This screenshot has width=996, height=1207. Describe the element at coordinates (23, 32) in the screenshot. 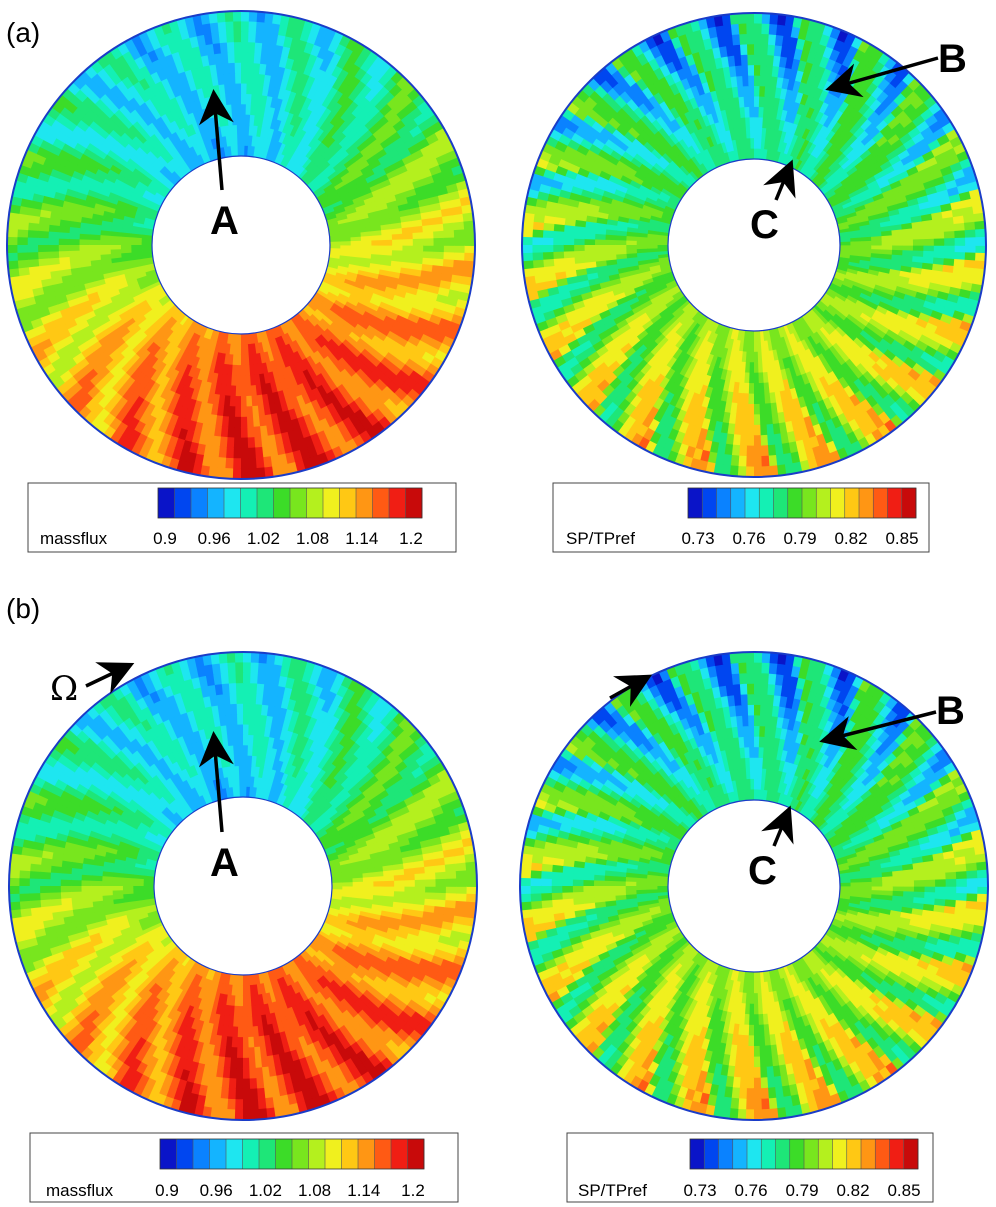

I see `panel-label-a: (a)` at that location.